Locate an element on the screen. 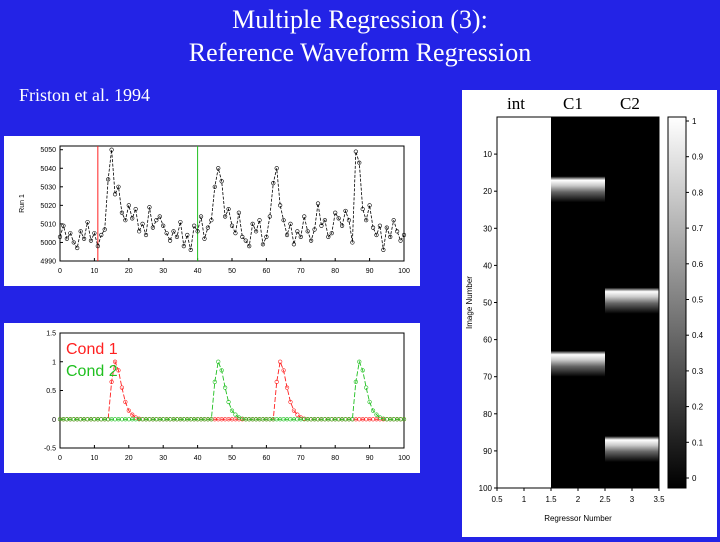 The height and width of the screenshot is (542, 720). column-C1-peak is located at coordinates (578, 189).